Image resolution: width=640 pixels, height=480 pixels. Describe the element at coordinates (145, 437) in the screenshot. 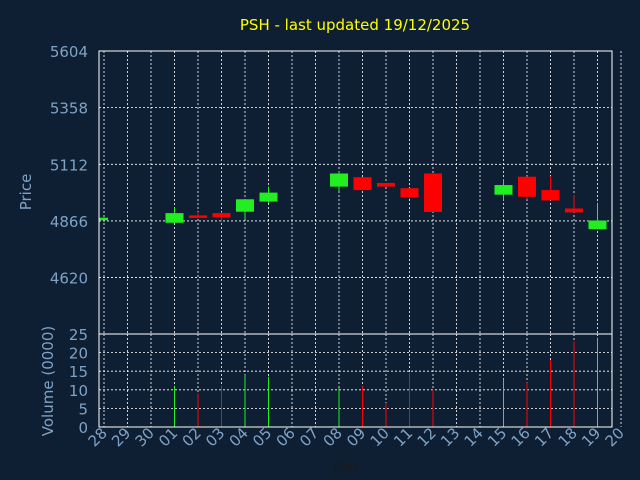

I see `x-tick: 30` at that location.